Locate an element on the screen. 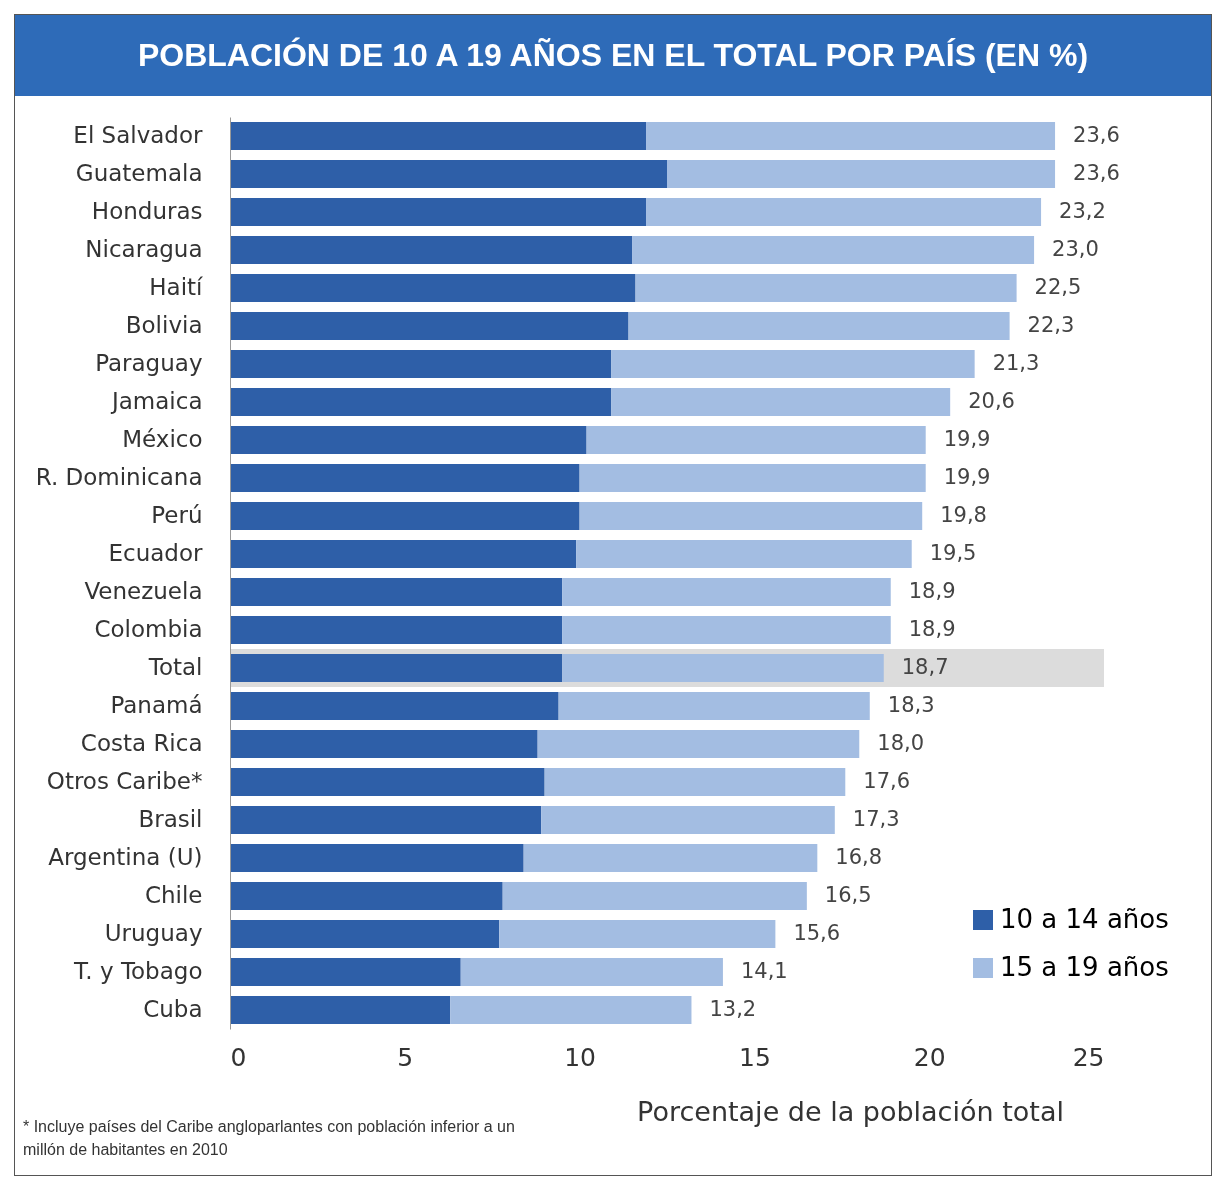 Image resolution: width=1220 pixels, height=1184 pixels. x-tick-label: 15 is located at coordinates (754, 1057).